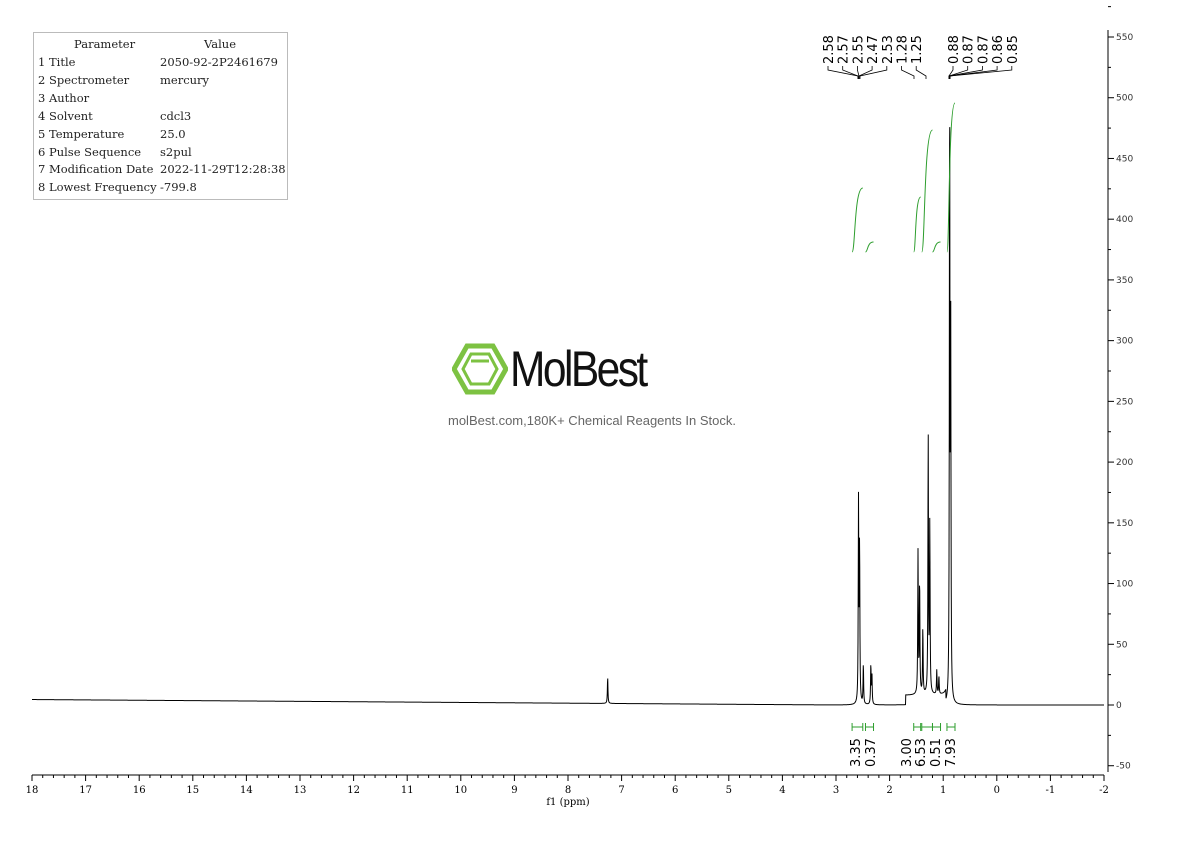  Describe the element at coordinates (729, 790) in the screenshot. I see `x-tick-label: 5` at that location.